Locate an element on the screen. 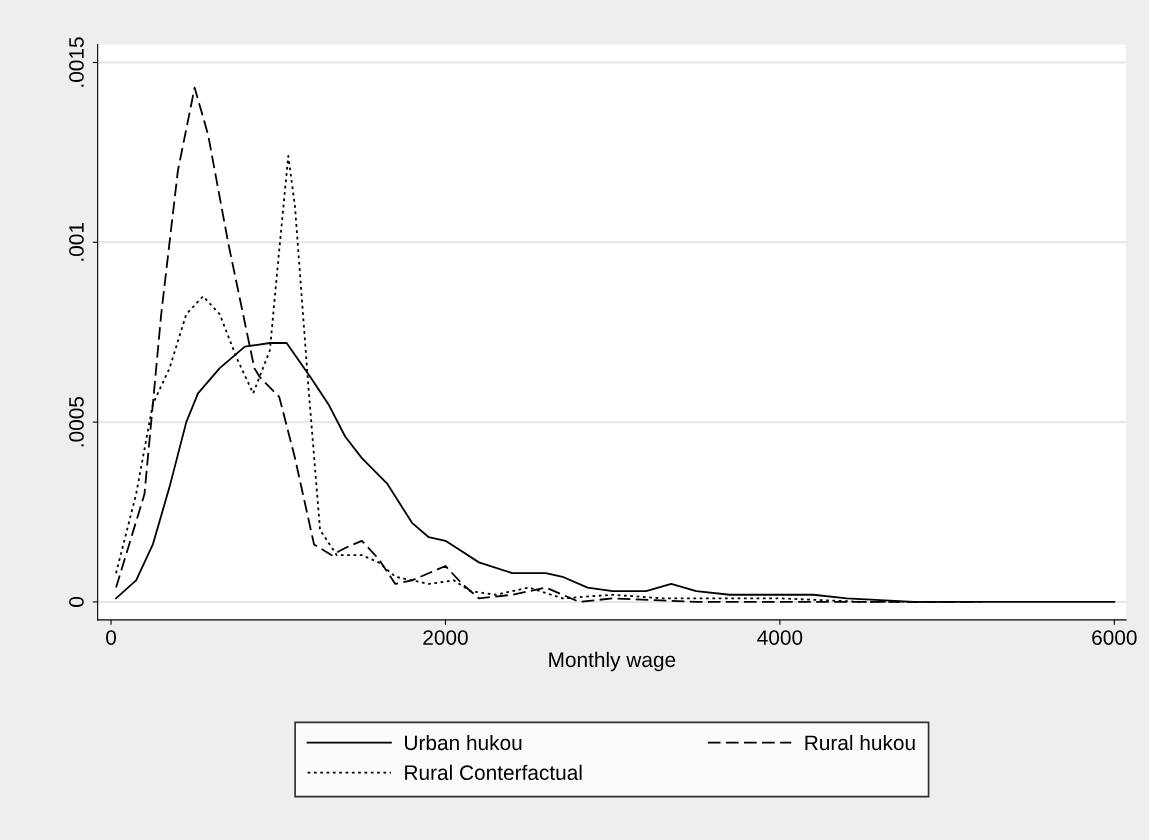 This screenshot has height=840, width=1149. legend-label: Urban hukou is located at coordinates (463, 742).